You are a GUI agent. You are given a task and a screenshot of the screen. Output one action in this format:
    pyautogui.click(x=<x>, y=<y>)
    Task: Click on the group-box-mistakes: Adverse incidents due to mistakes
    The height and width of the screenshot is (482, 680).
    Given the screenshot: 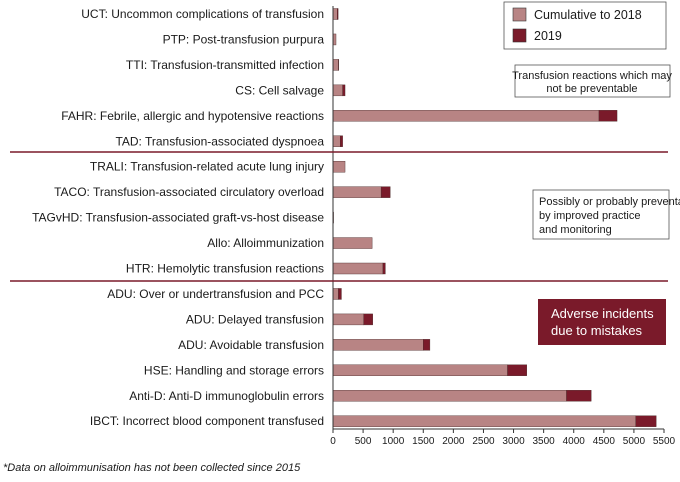 What is the action you would take?
    pyautogui.click(x=602, y=322)
    